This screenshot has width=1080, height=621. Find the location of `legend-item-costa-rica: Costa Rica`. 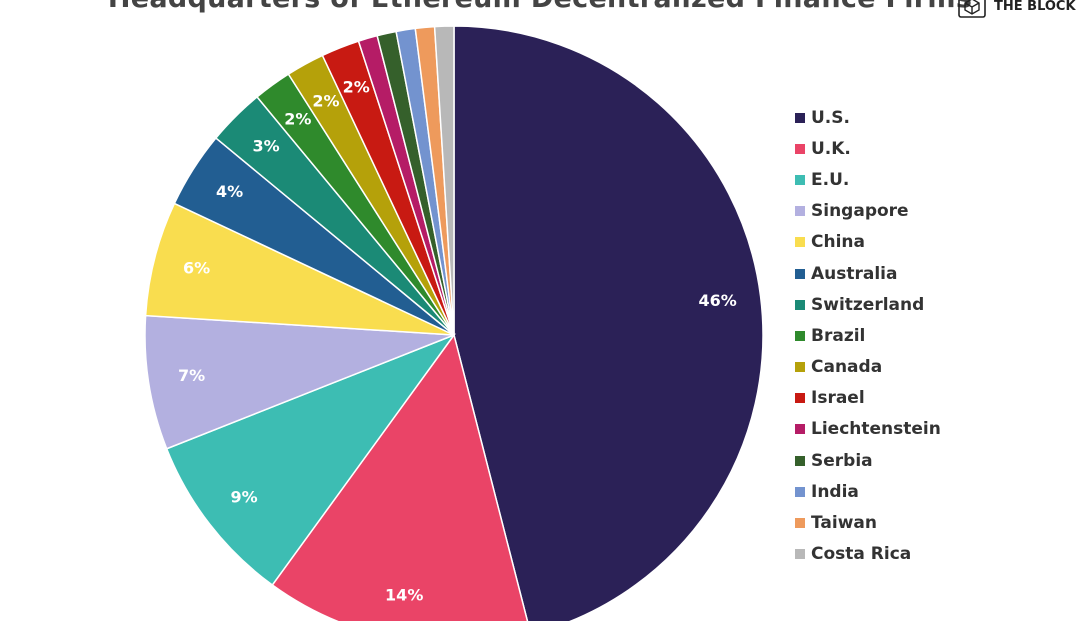

legend-item-costa-rica: Costa Rica is located at coordinates (868, 554).